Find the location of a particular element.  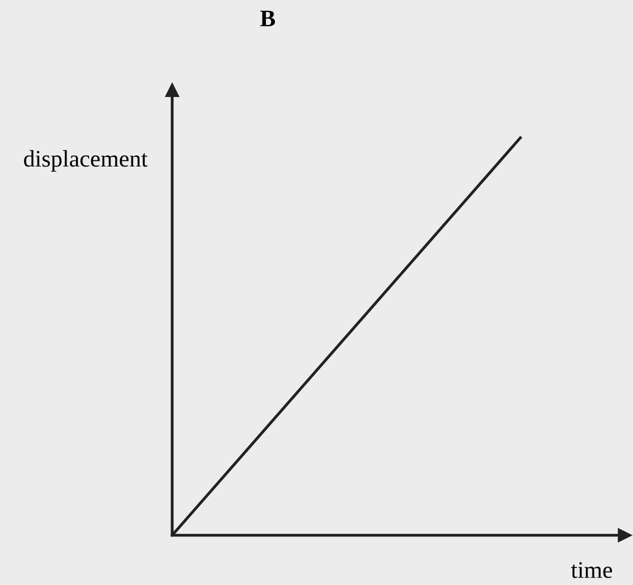

y-axis-title: displacement is located at coordinates (86, 161).